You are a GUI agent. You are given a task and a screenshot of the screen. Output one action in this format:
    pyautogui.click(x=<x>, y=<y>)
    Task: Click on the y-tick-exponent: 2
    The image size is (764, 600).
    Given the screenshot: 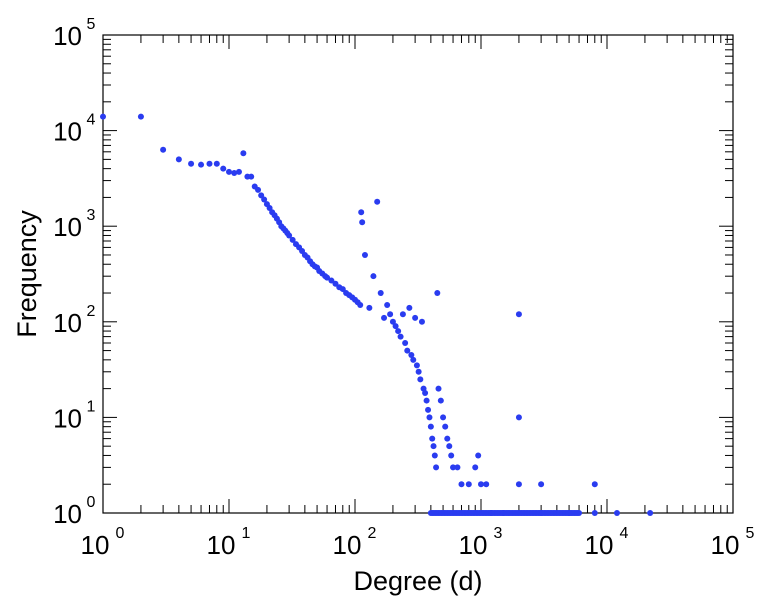 What is the action you would take?
    pyautogui.click(x=91, y=311)
    